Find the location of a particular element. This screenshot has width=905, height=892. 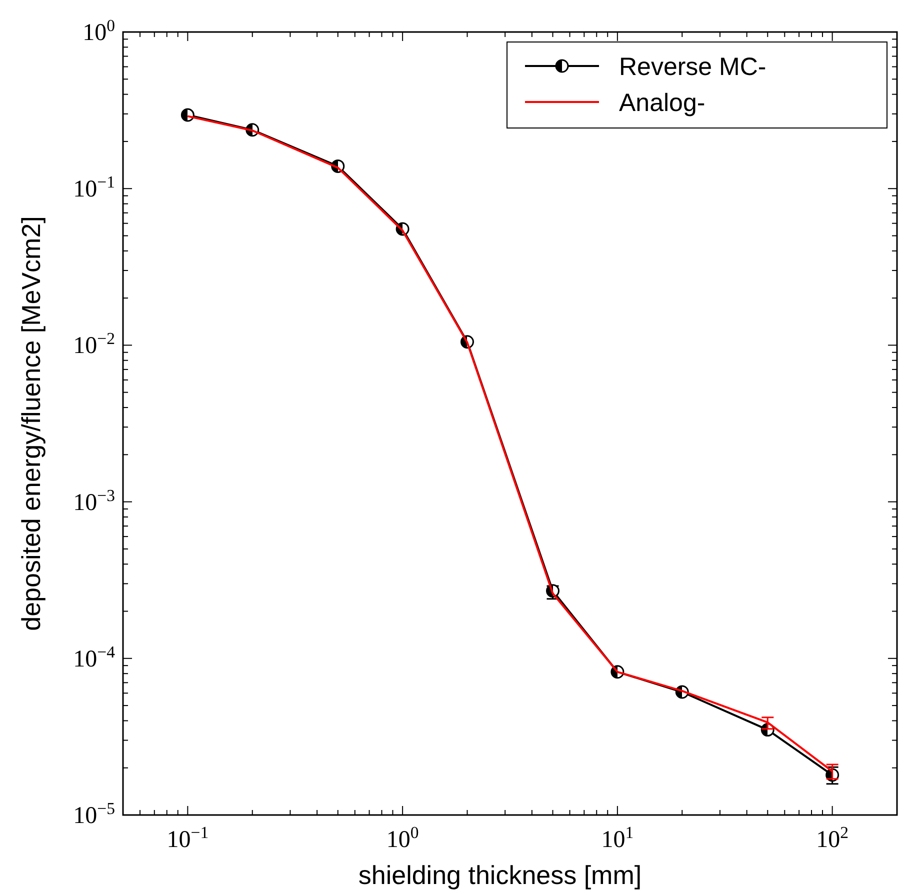

x-tick-label: 10$^{2}$ is located at coordinates (832, 837).